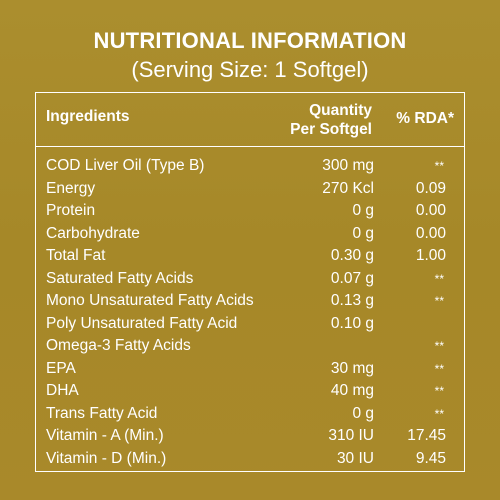  I want to click on table-header: Ingredients Quantity Per Softgel % RDA*, so click(250, 120).